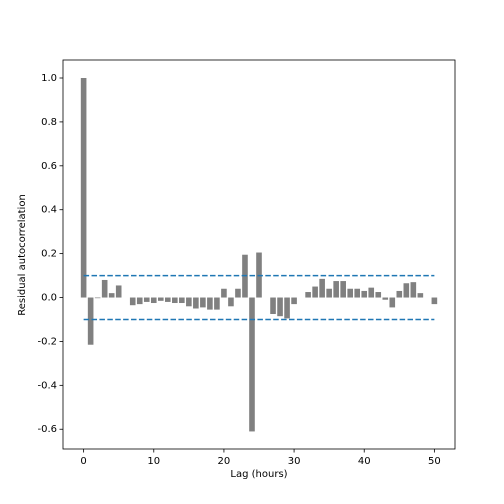 This screenshot has height=504, width=504. What do you see at coordinates (83, 461) in the screenshot?
I see `x-tick-label: 0` at bounding box center [83, 461].